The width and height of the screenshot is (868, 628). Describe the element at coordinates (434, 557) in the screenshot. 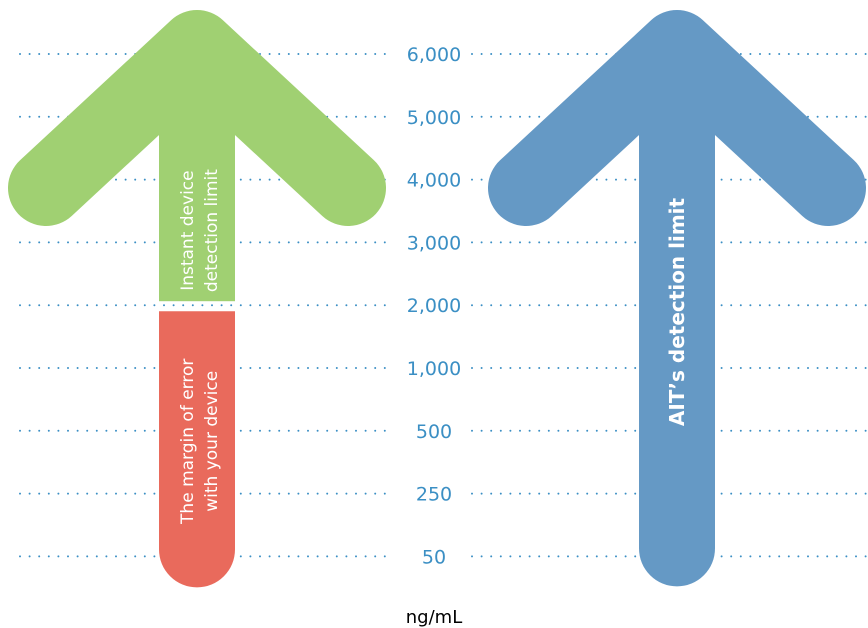

I see `y-tick-label: 50` at that location.